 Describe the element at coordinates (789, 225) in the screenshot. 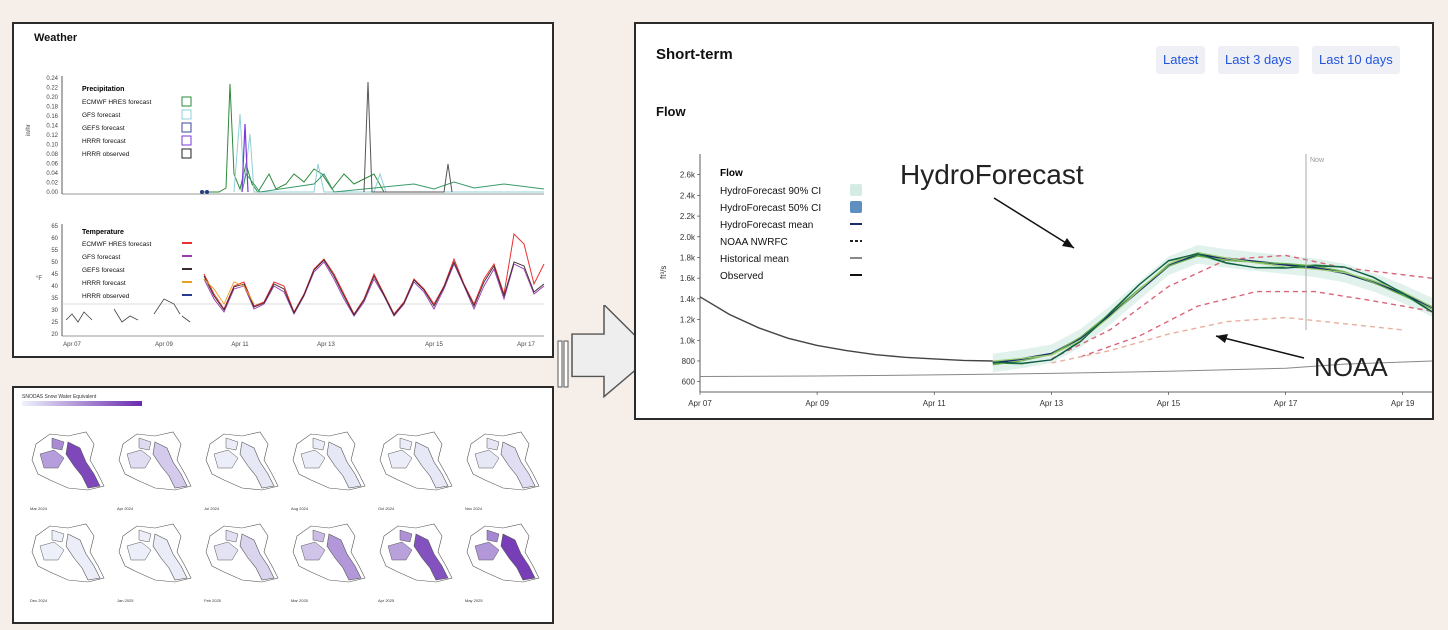

I see `flow-legend-box` at that location.